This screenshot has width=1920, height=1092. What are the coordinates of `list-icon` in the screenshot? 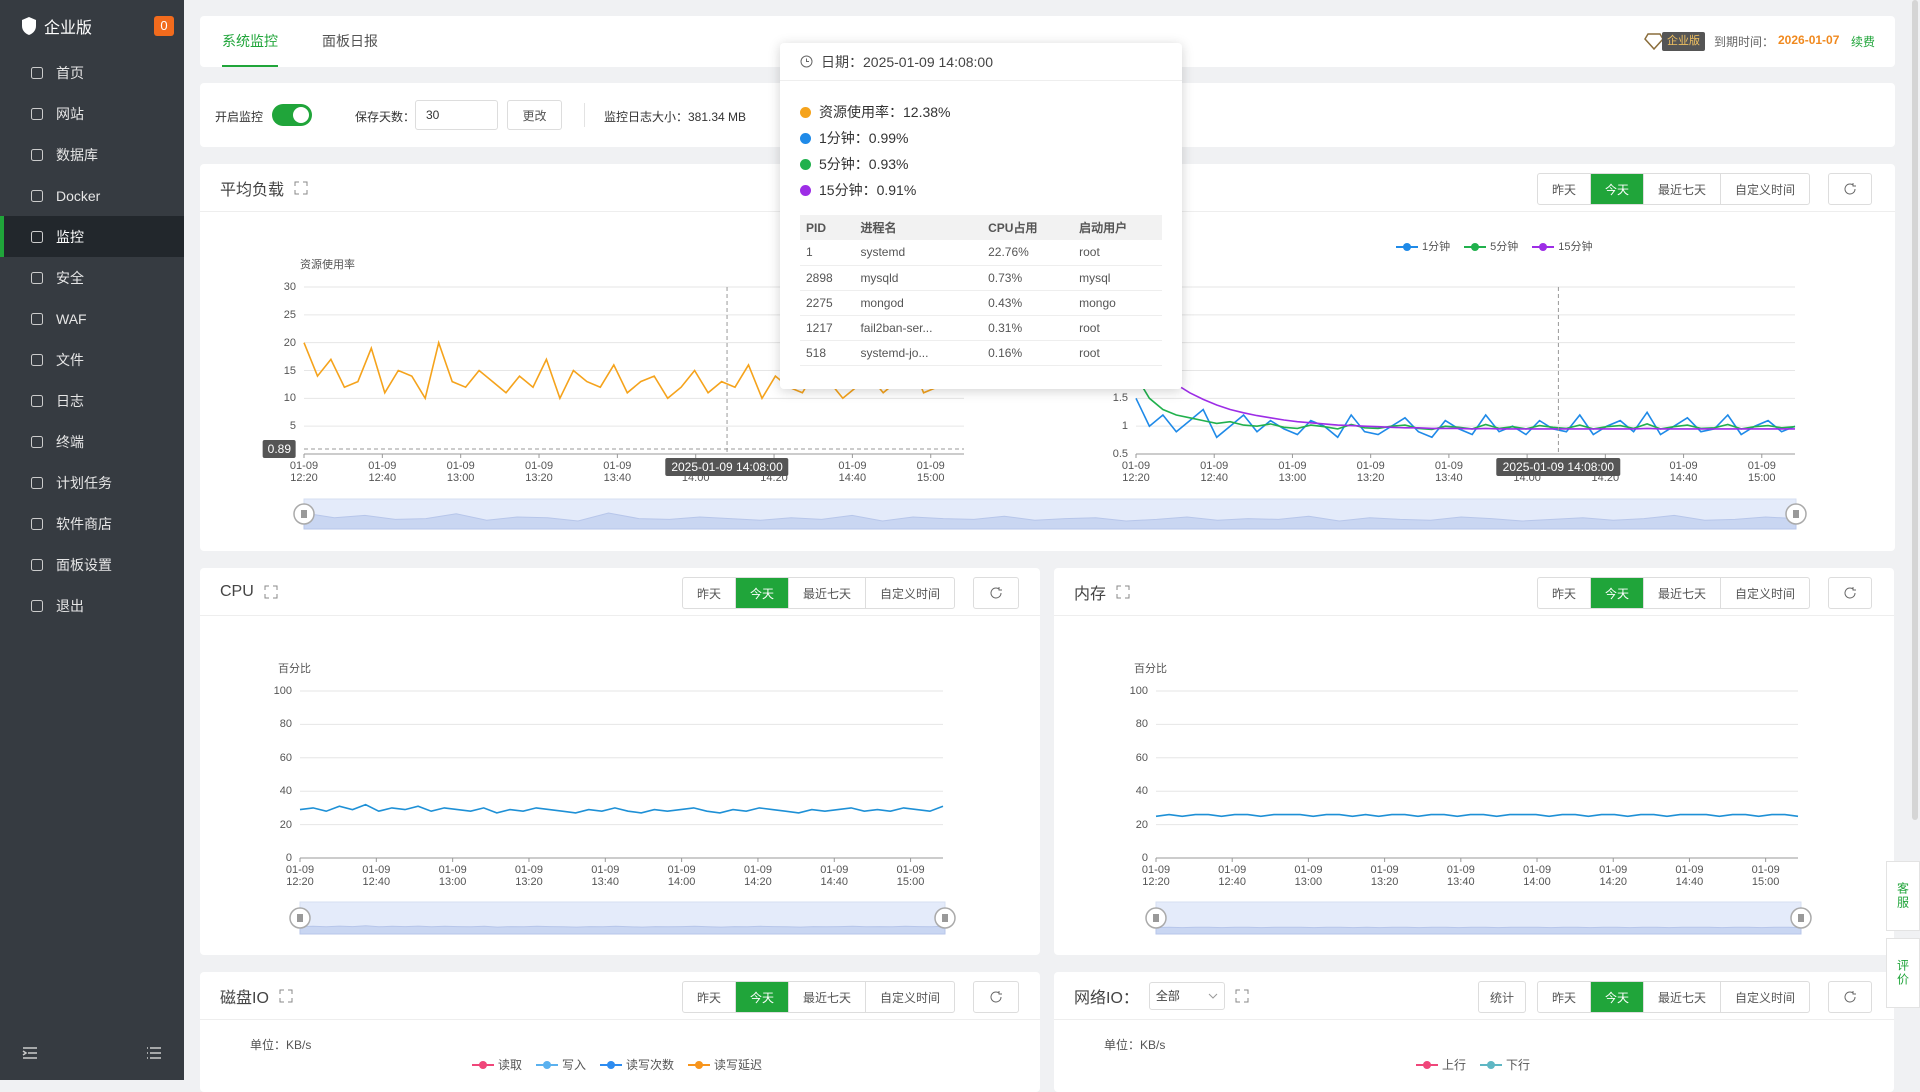 It's located at (154, 1053).